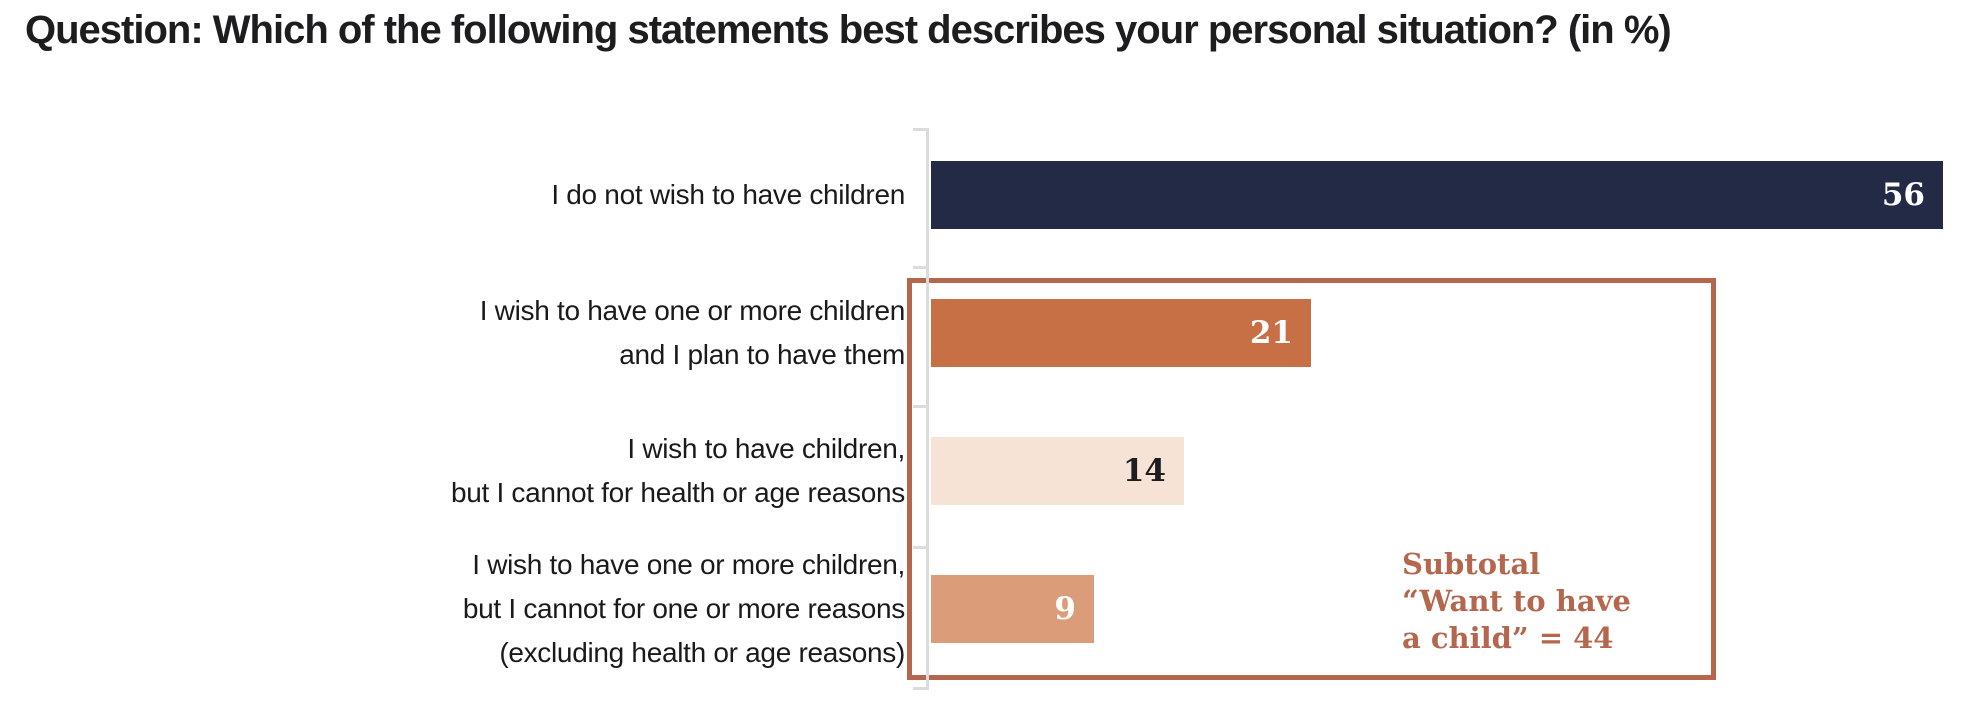  What do you see at coordinates (692, 310) in the screenshot?
I see `category-label-line: I wish to have one or more children` at bounding box center [692, 310].